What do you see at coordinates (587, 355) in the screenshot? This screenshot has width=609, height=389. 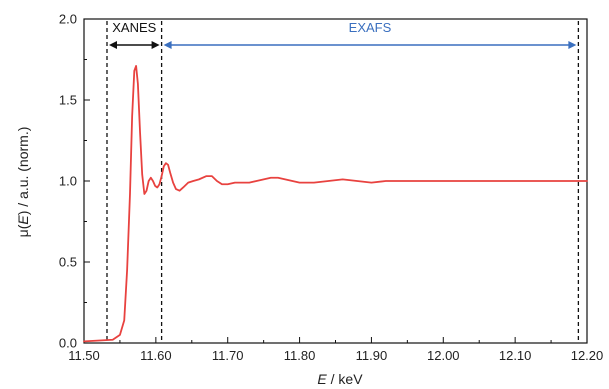 I see `x-tick-label: 12.20` at bounding box center [587, 355].